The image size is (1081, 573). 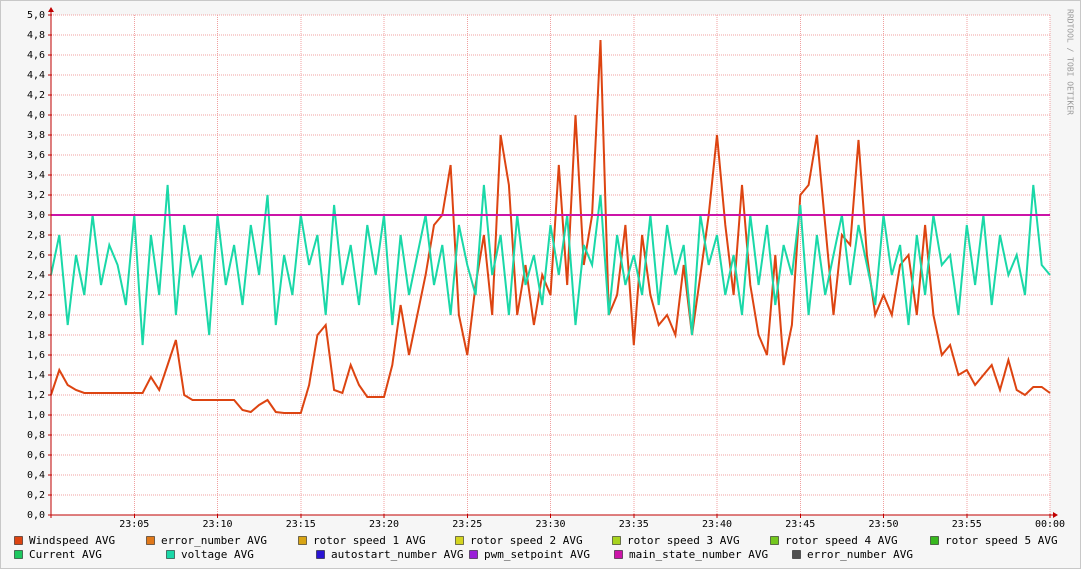 What do you see at coordinates (550, 524) in the screenshot?
I see `x-tick-label: 23:30` at bounding box center [550, 524].